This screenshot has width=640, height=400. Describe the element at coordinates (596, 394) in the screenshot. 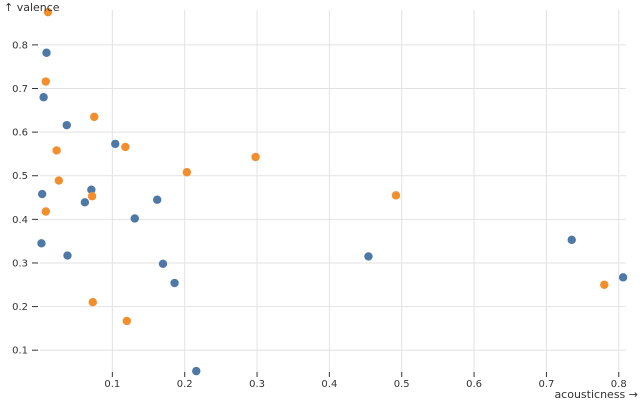

I see `x-axis-label: acousticness →` at that location.